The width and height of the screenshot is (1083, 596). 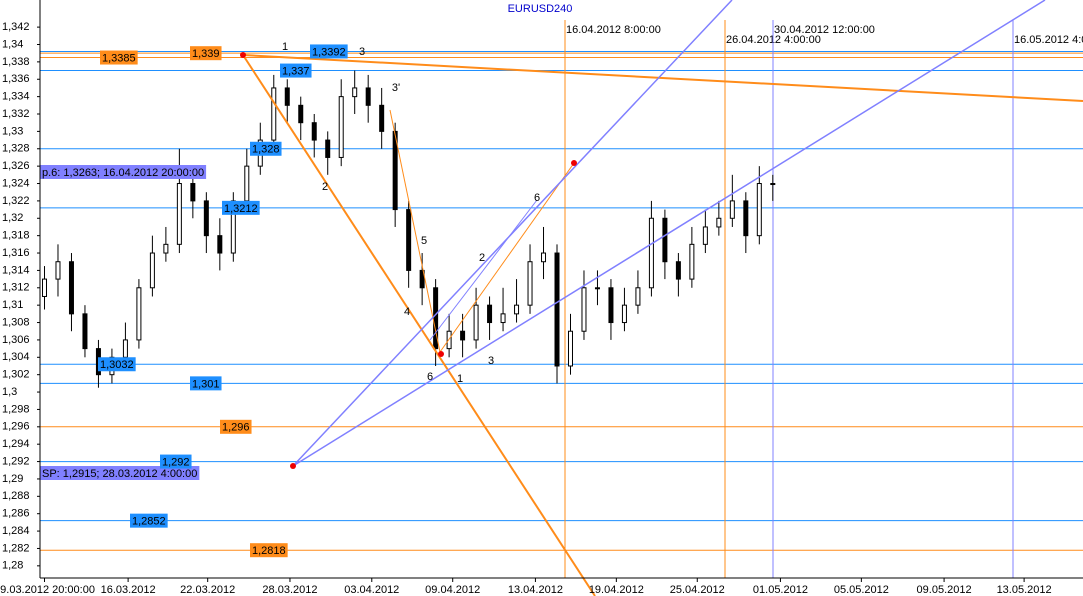 I want to click on level-label: 1,3032, so click(x=117, y=365).